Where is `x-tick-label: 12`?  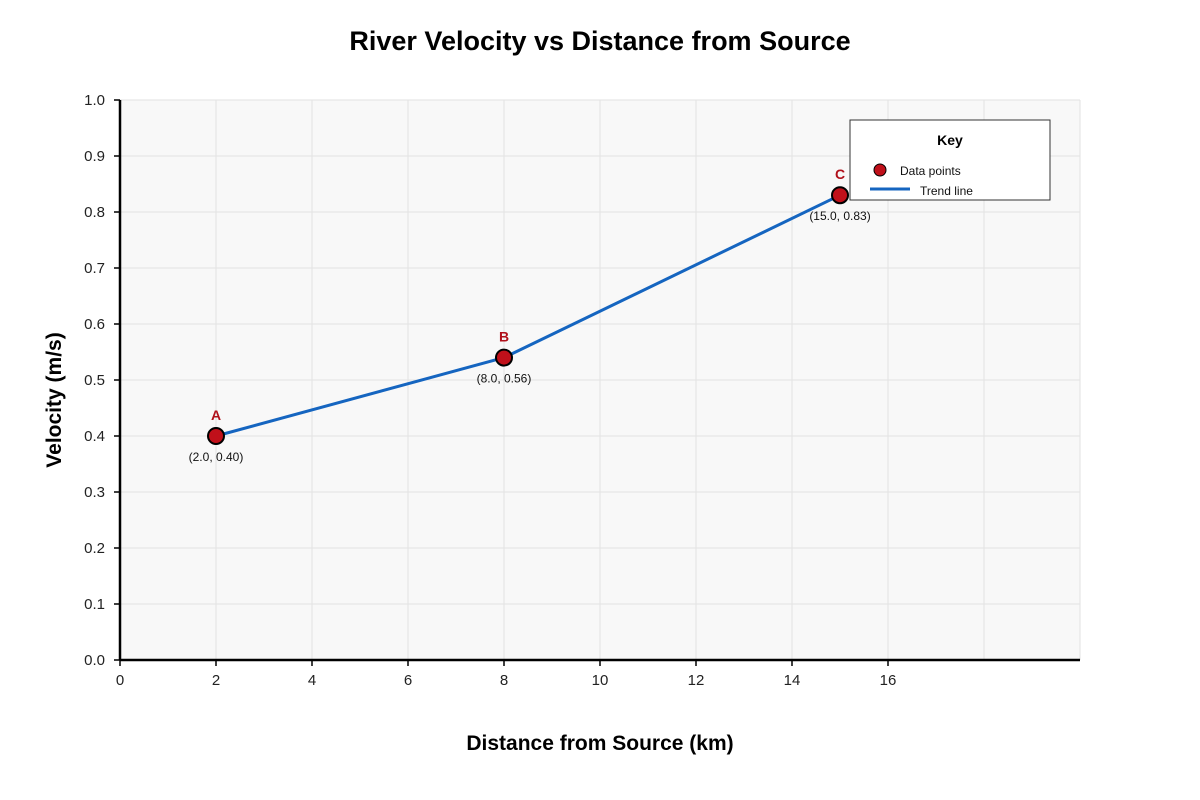 x-tick-label: 12 is located at coordinates (696, 680).